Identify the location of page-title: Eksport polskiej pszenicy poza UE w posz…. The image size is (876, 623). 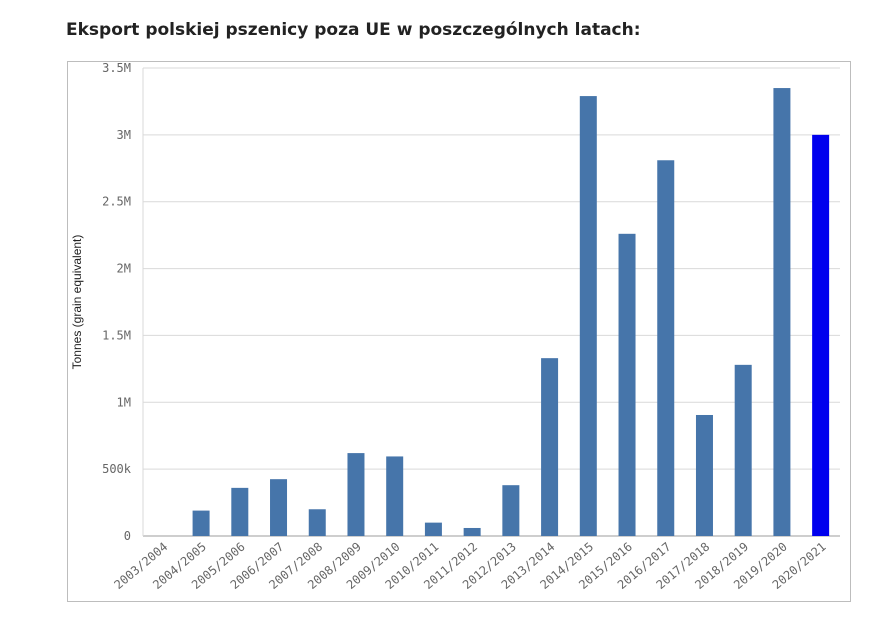
(353, 30).